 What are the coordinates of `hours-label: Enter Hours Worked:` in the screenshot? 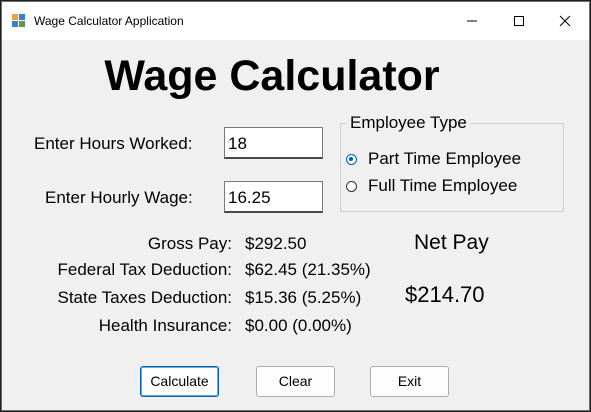 It's located at (113, 143).